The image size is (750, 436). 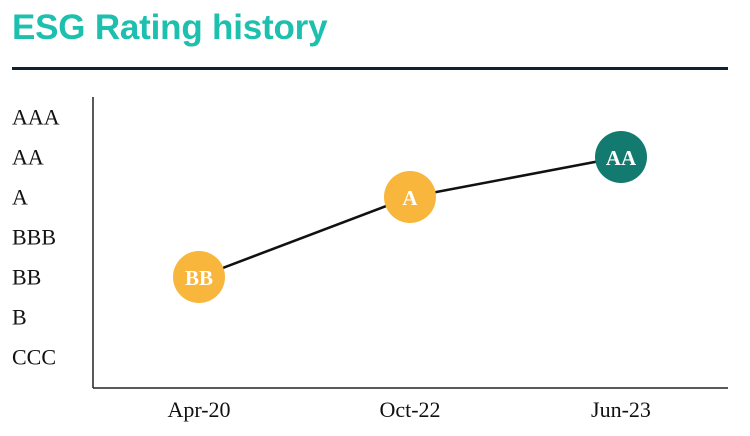 What do you see at coordinates (26, 277) in the screenshot?
I see `y-tick-label: BB` at bounding box center [26, 277].